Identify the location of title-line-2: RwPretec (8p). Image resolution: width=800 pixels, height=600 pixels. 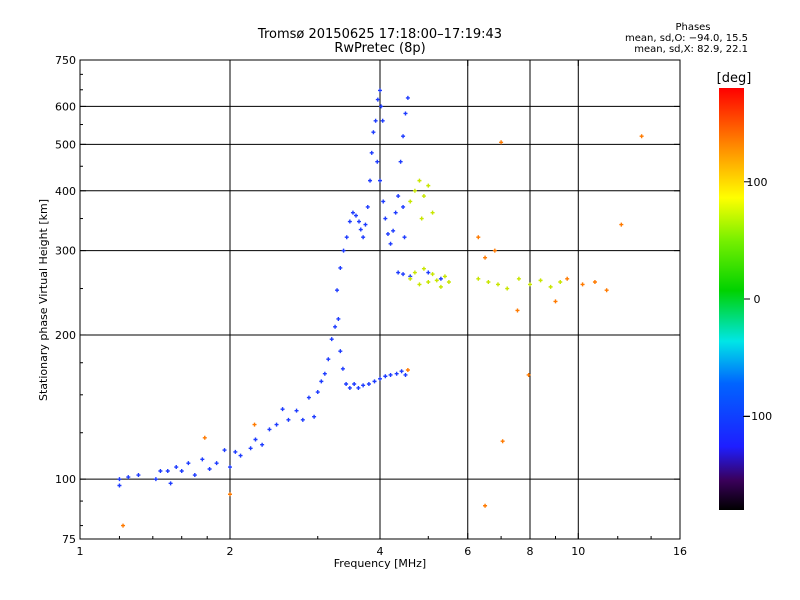
(380, 48).